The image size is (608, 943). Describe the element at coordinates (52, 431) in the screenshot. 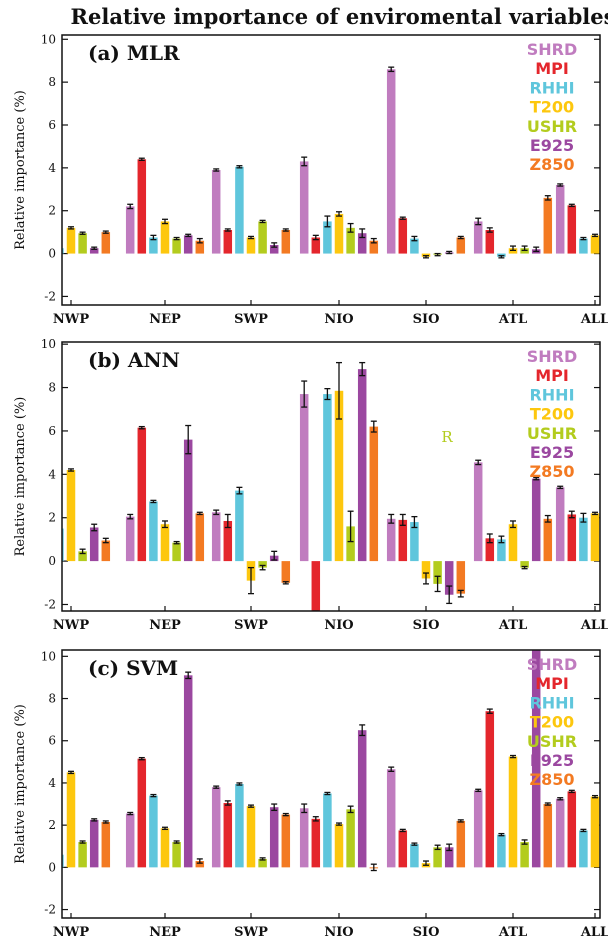

I see `ytick-label: 6` at that location.